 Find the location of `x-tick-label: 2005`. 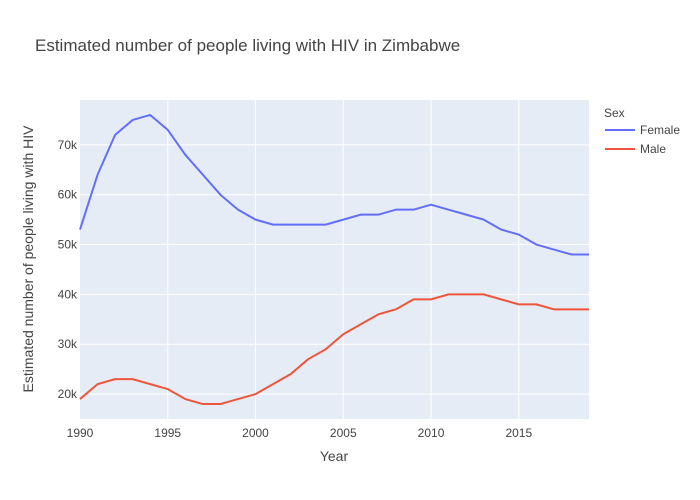

x-tick-label: 2005 is located at coordinates (343, 433).